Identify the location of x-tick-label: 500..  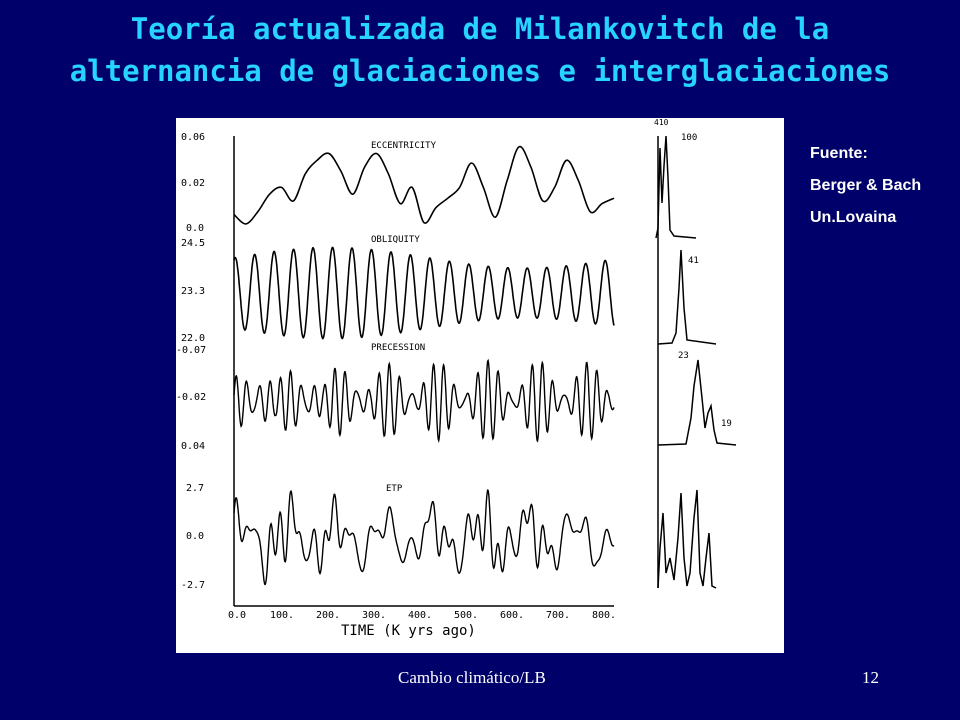
(466, 615).